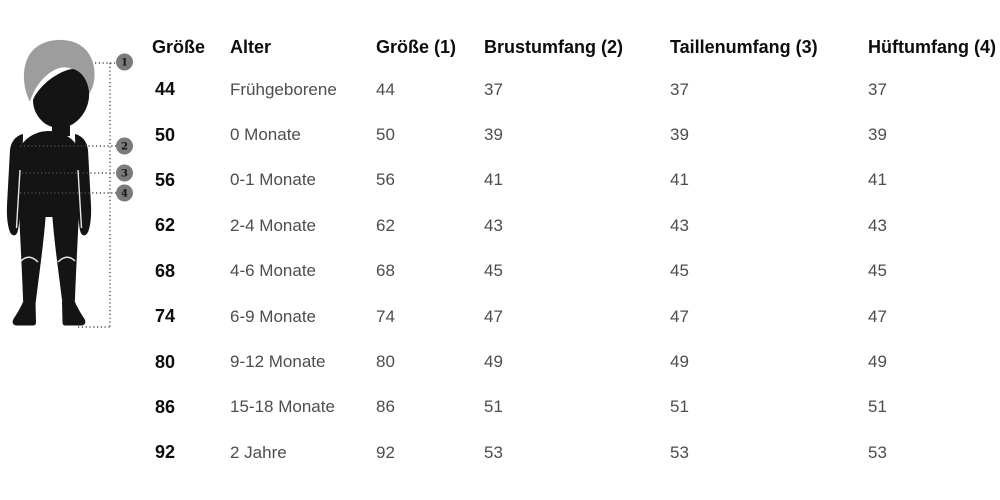 Image resolution: width=1000 pixels, height=500 pixels. What do you see at coordinates (744, 46) in the screenshot?
I see `column-header-taillenumfang: Taillenumfang (3)` at bounding box center [744, 46].